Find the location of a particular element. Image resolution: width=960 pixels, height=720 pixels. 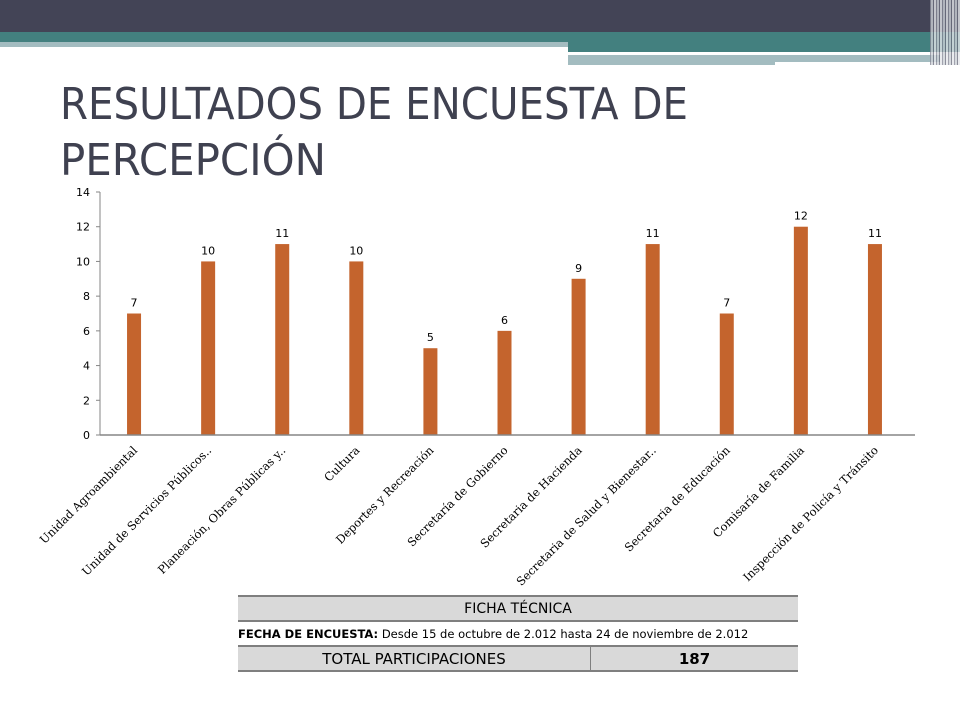

title-line-2: PERCEPCIÓN is located at coordinates (193, 159).